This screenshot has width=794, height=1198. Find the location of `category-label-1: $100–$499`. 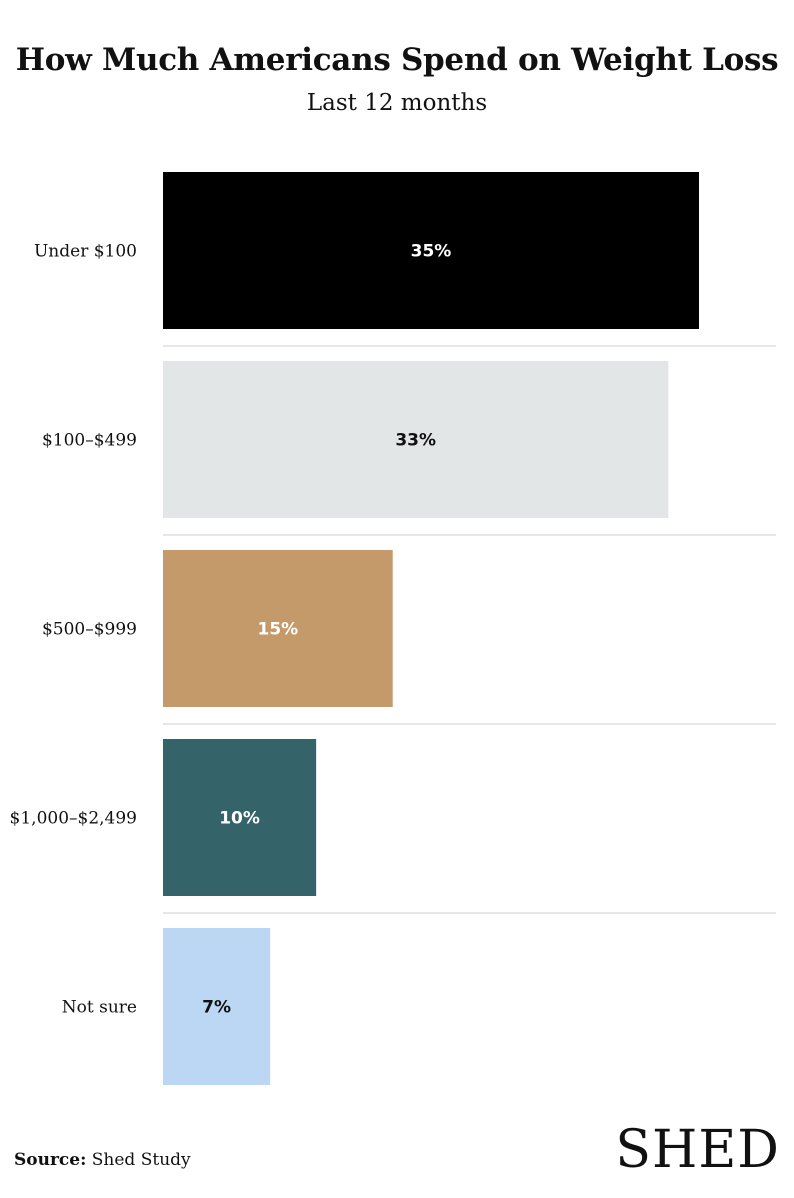

category-label-1: $100–$499 is located at coordinates (89, 441).